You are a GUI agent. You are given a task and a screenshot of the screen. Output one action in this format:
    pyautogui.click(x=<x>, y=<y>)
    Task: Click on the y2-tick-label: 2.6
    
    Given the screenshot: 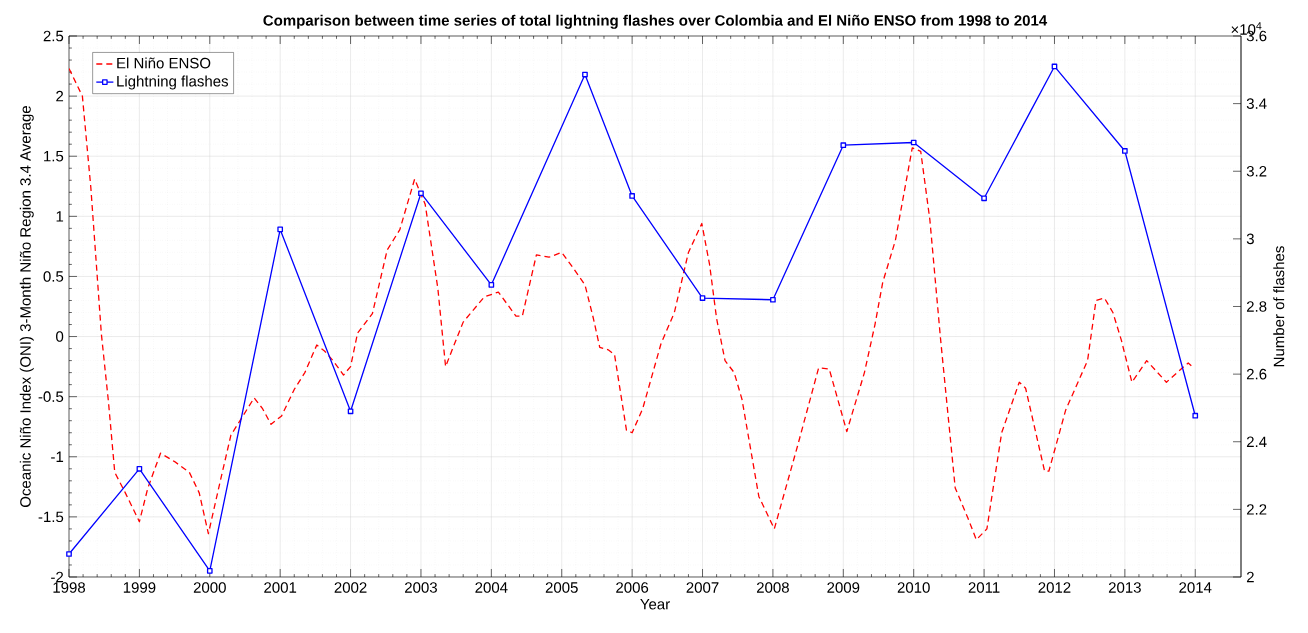 What is the action you would take?
    pyautogui.click(x=1256, y=374)
    